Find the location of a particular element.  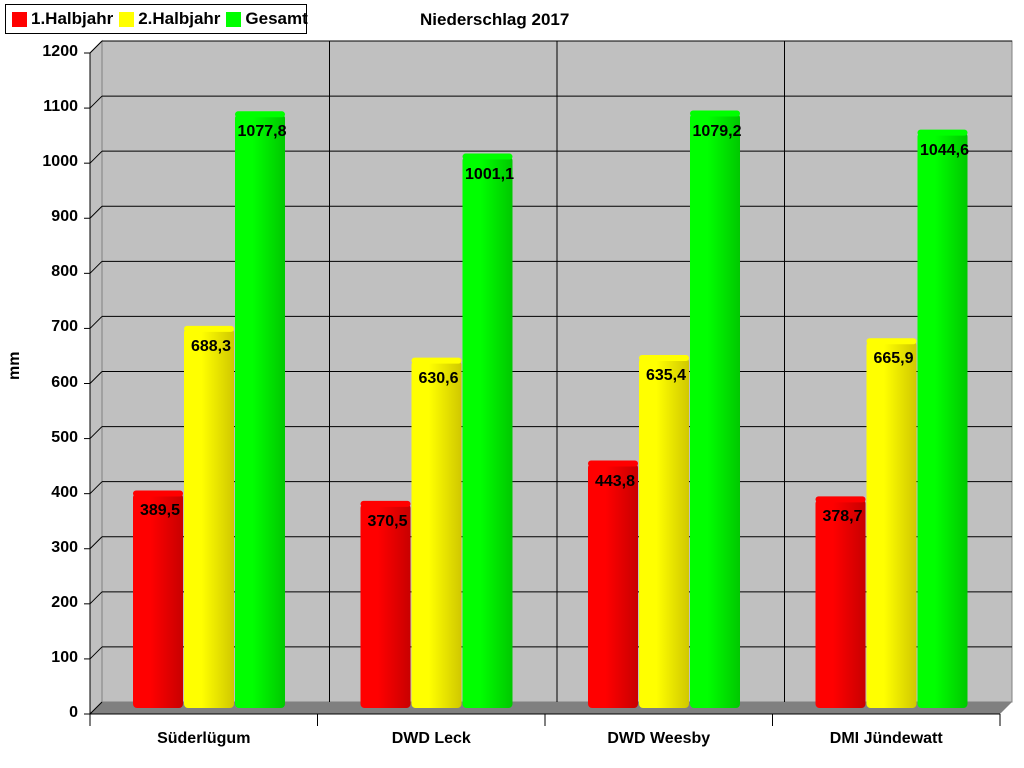

y-tick-label: 600 is located at coordinates (64, 382).